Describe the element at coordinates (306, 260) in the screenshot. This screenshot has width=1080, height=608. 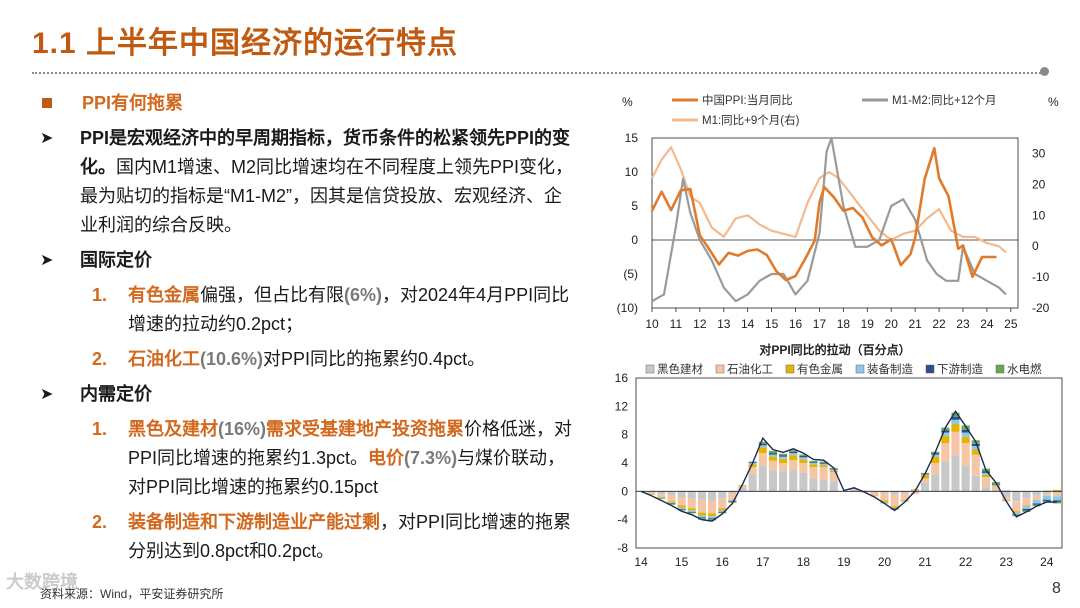
I see `bullet-2: ➤ 国际定价` at that location.